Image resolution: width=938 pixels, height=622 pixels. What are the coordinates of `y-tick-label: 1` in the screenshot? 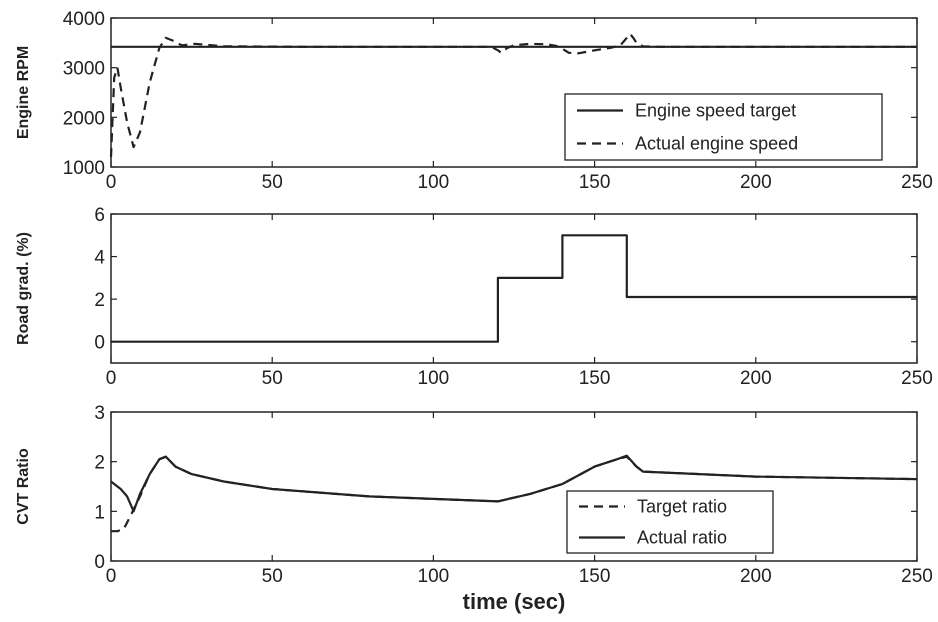 It's located at (99, 512).